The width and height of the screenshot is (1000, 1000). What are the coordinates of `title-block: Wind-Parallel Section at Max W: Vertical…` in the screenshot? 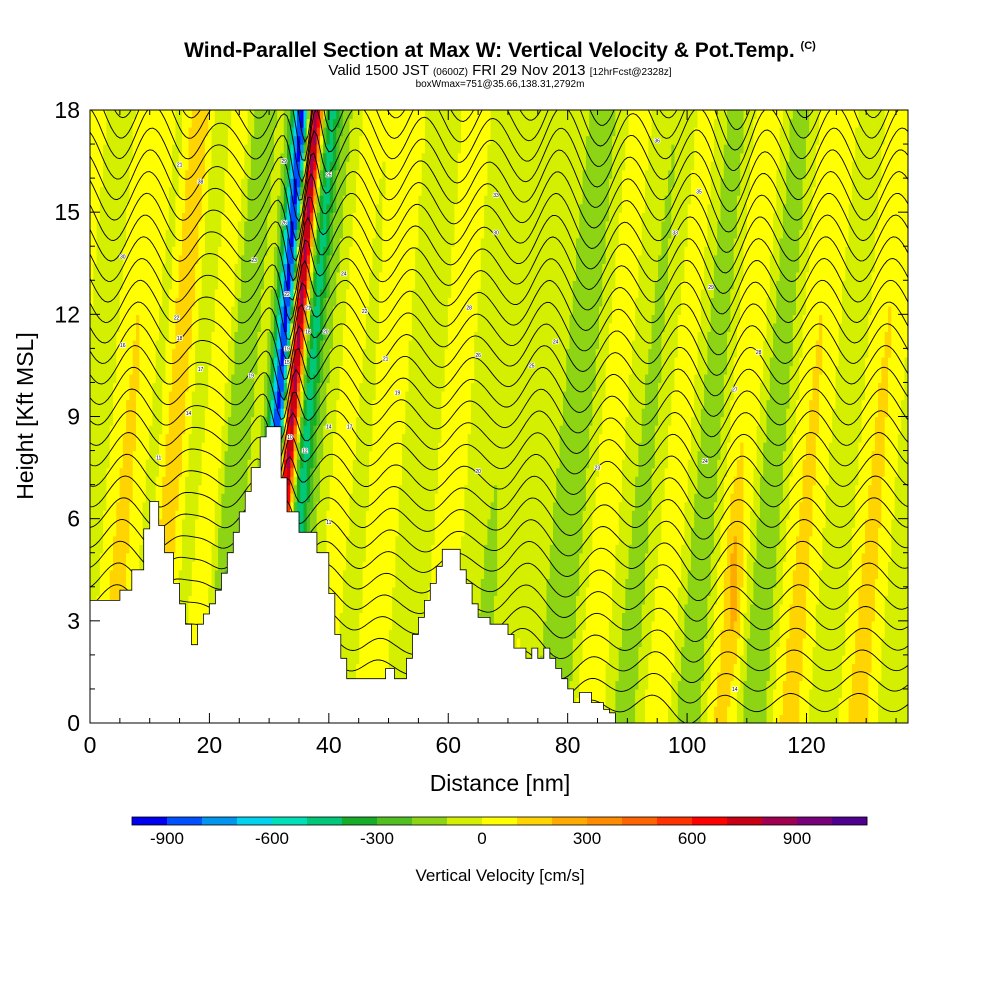 It's located at (500, 62).